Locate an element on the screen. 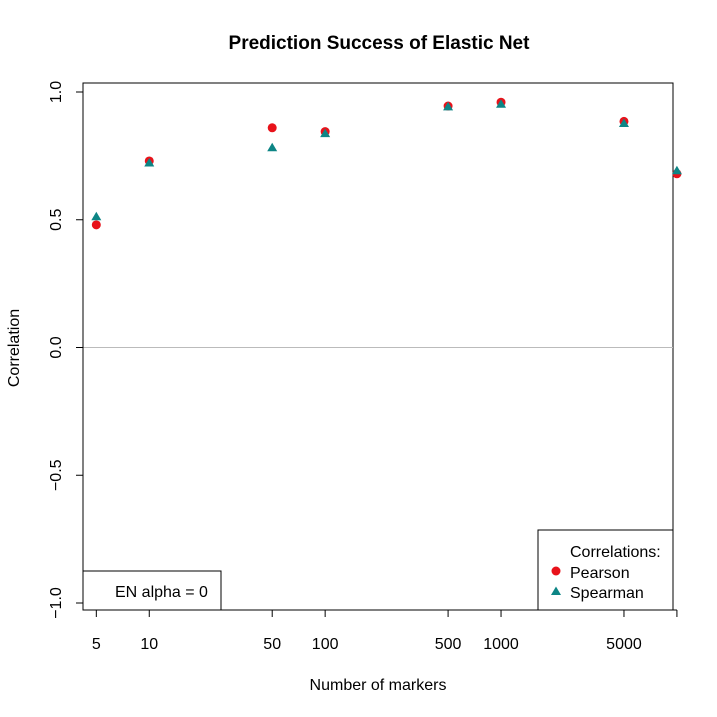 This screenshot has width=717, height=717. y-axis-label: Correlation is located at coordinates (14, 348).